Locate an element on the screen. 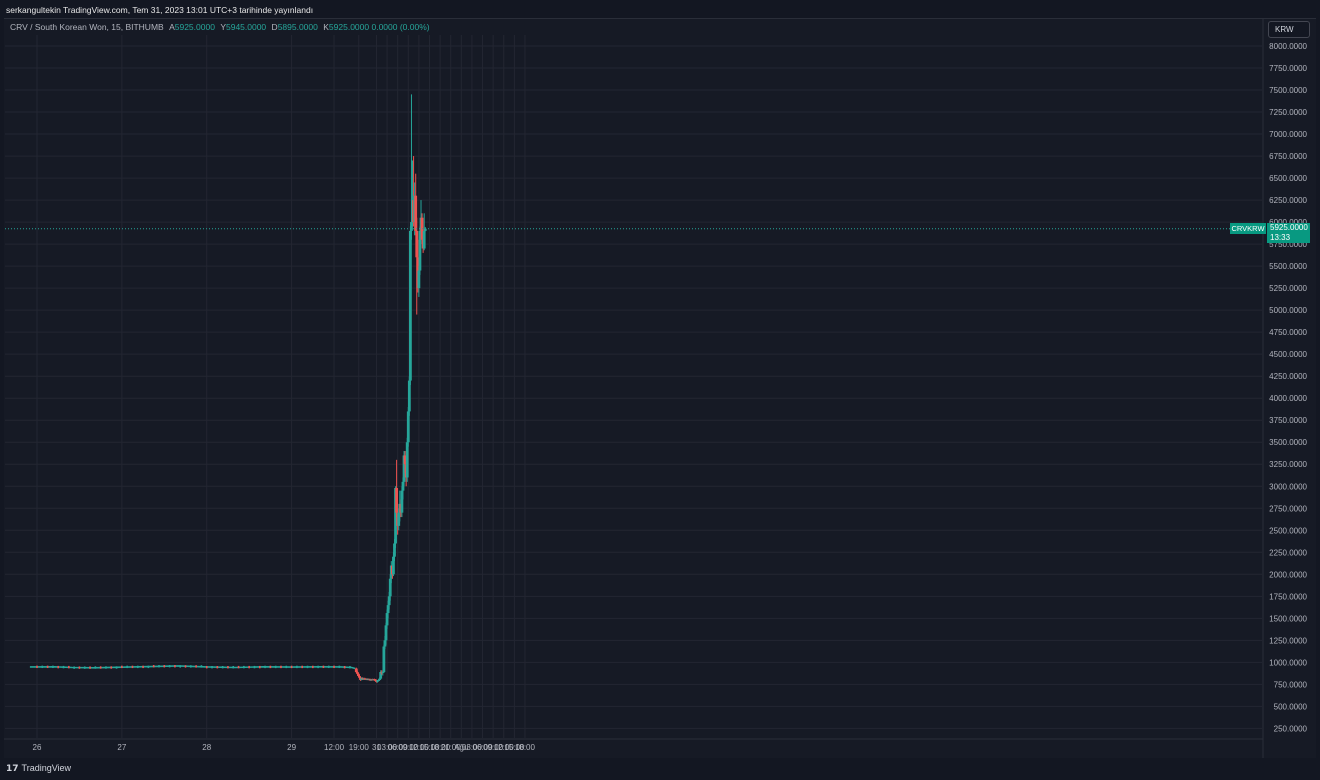 The width and height of the screenshot is (1320, 780). low-label: D is located at coordinates (274, 27).